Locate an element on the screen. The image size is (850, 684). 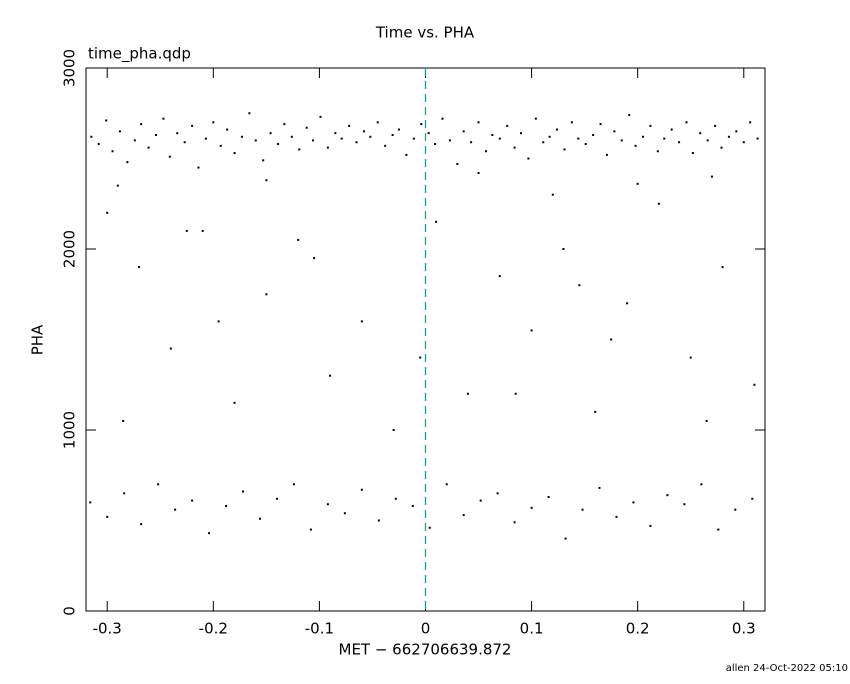
y-tick-label: 1000 is located at coordinates (70, 430).